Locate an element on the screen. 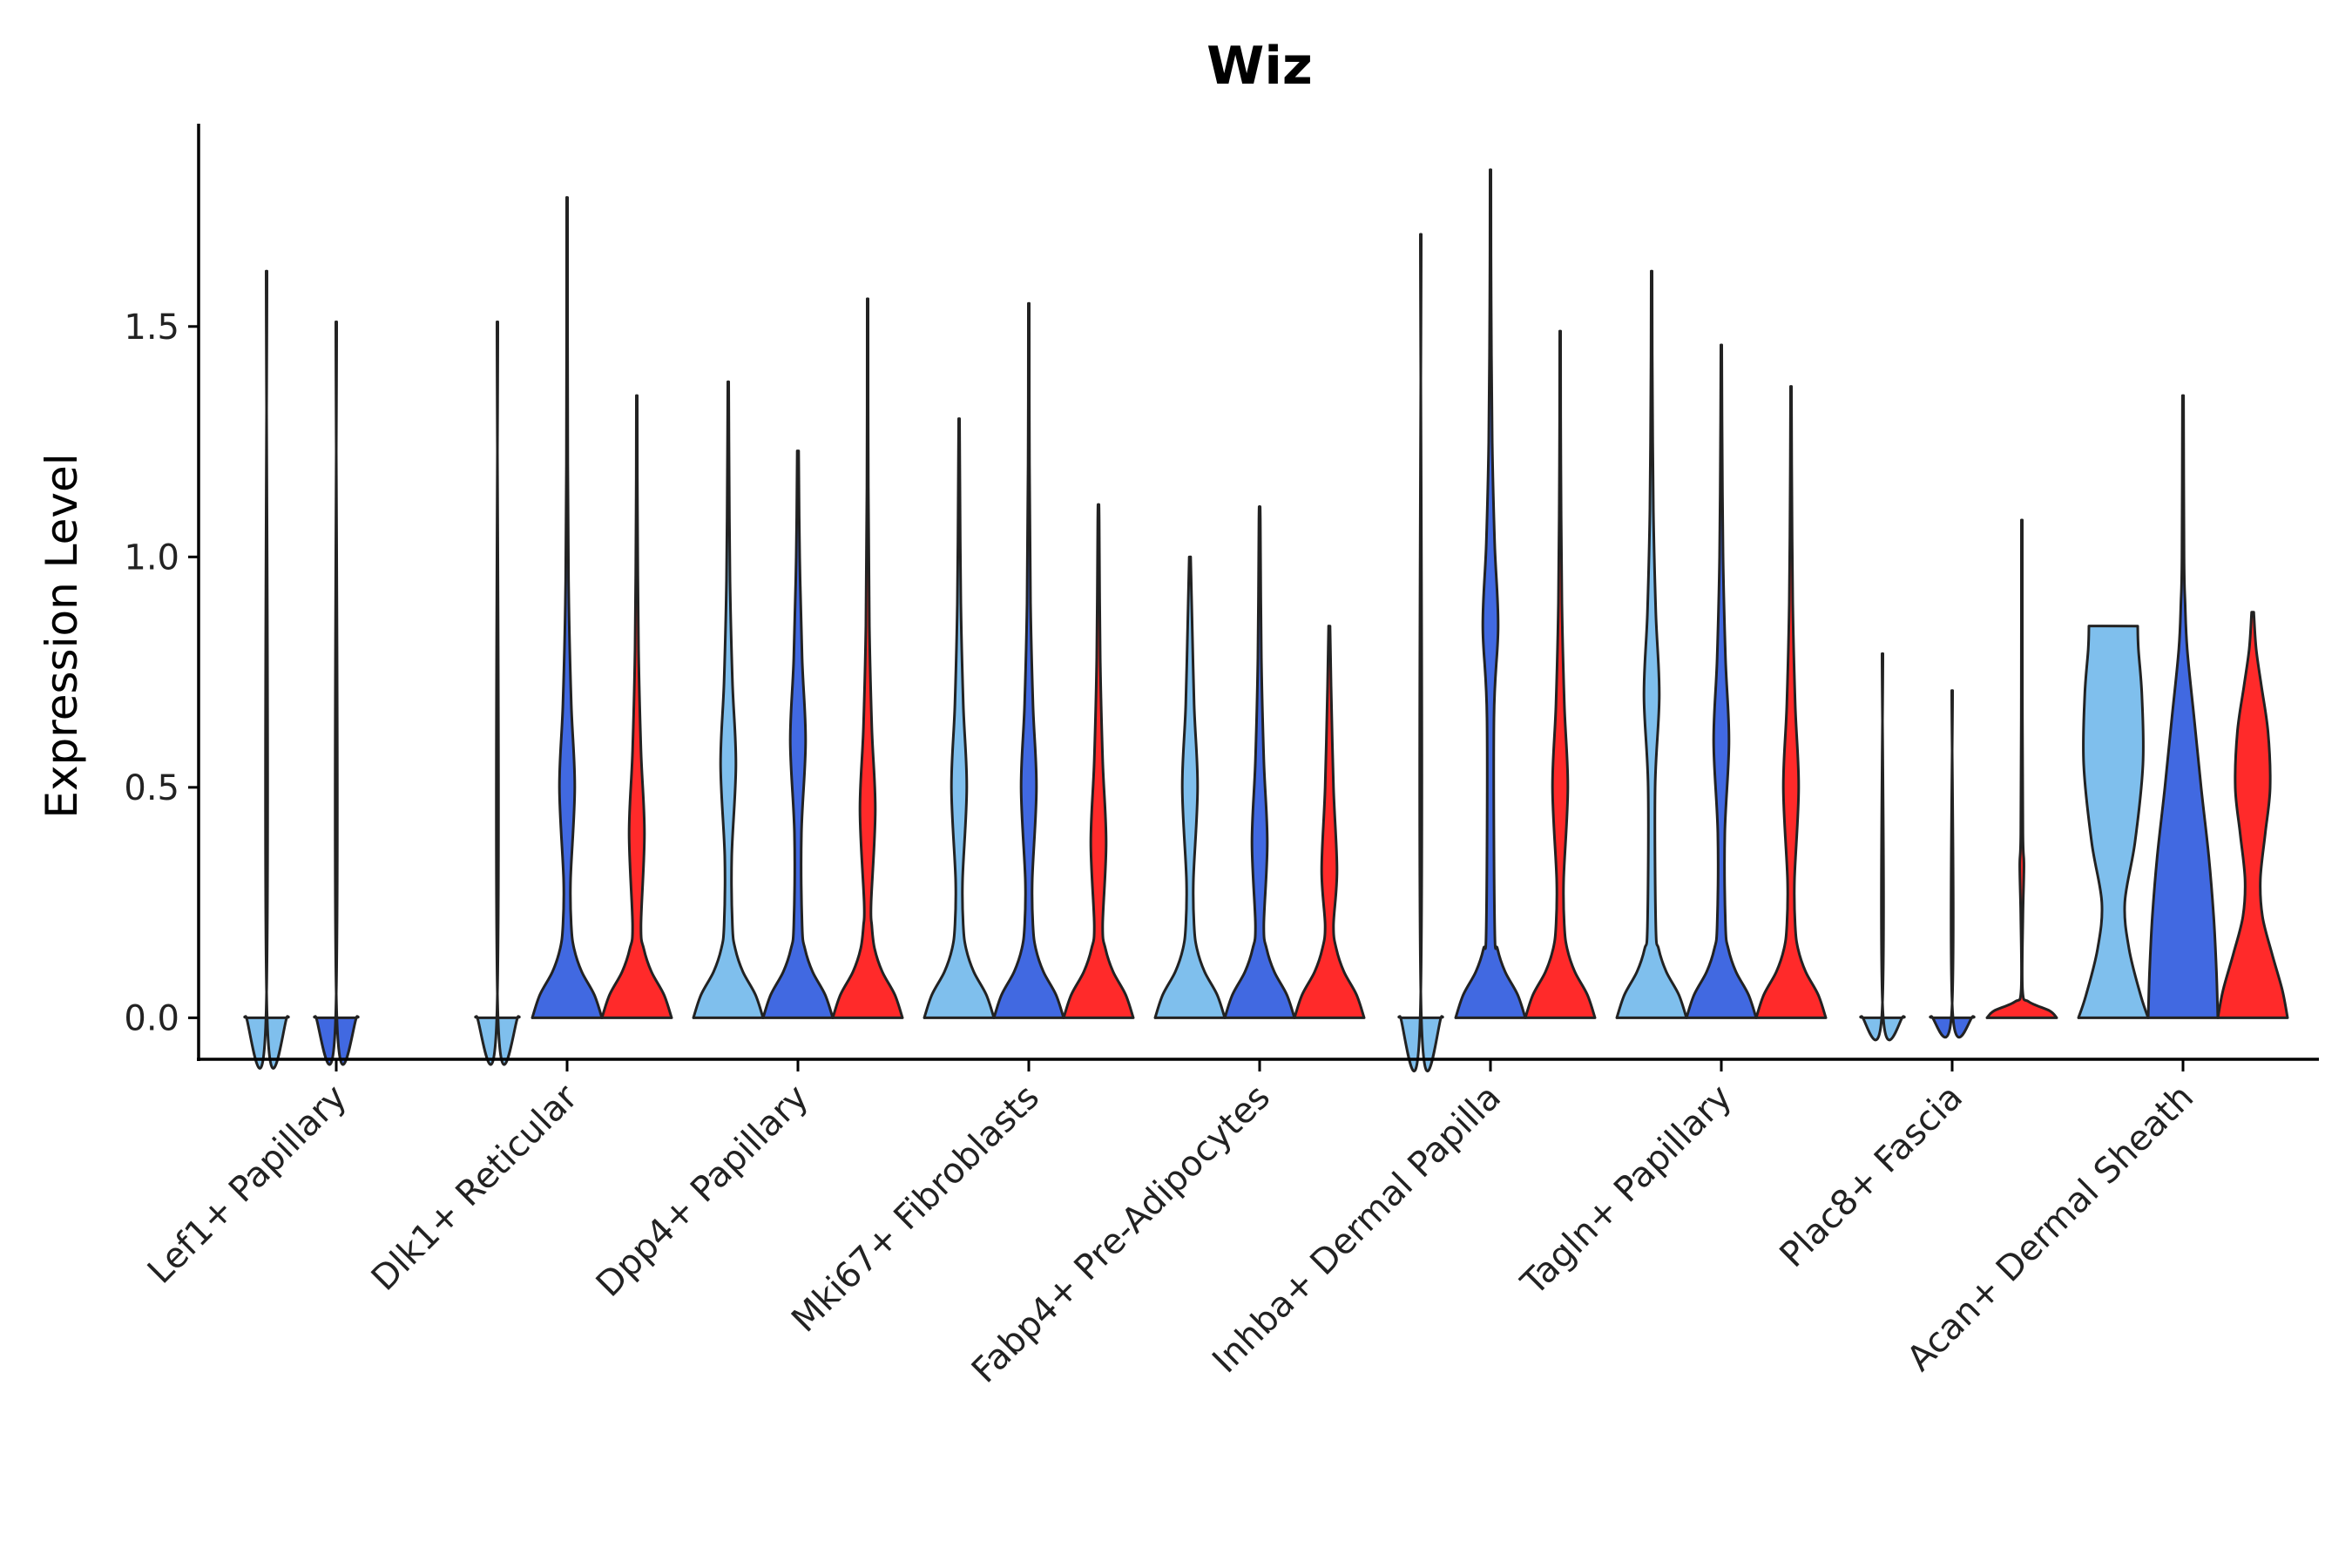 The width and height of the screenshot is (2352, 1568). y-tick-label: 1.0 is located at coordinates (151, 557).